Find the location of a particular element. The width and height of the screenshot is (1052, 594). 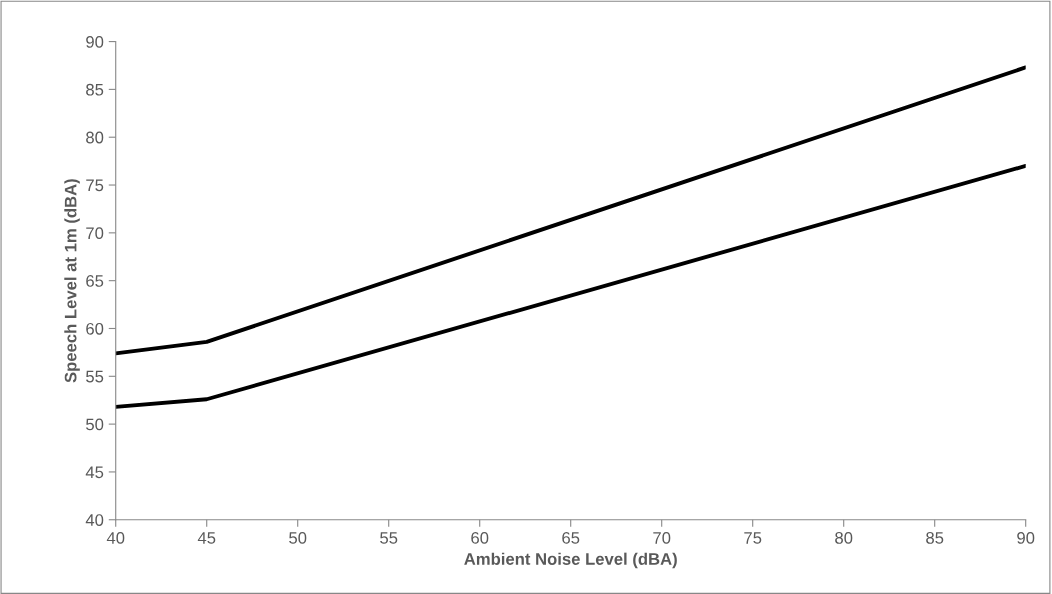

x-tick-label: 55 is located at coordinates (389, 538).